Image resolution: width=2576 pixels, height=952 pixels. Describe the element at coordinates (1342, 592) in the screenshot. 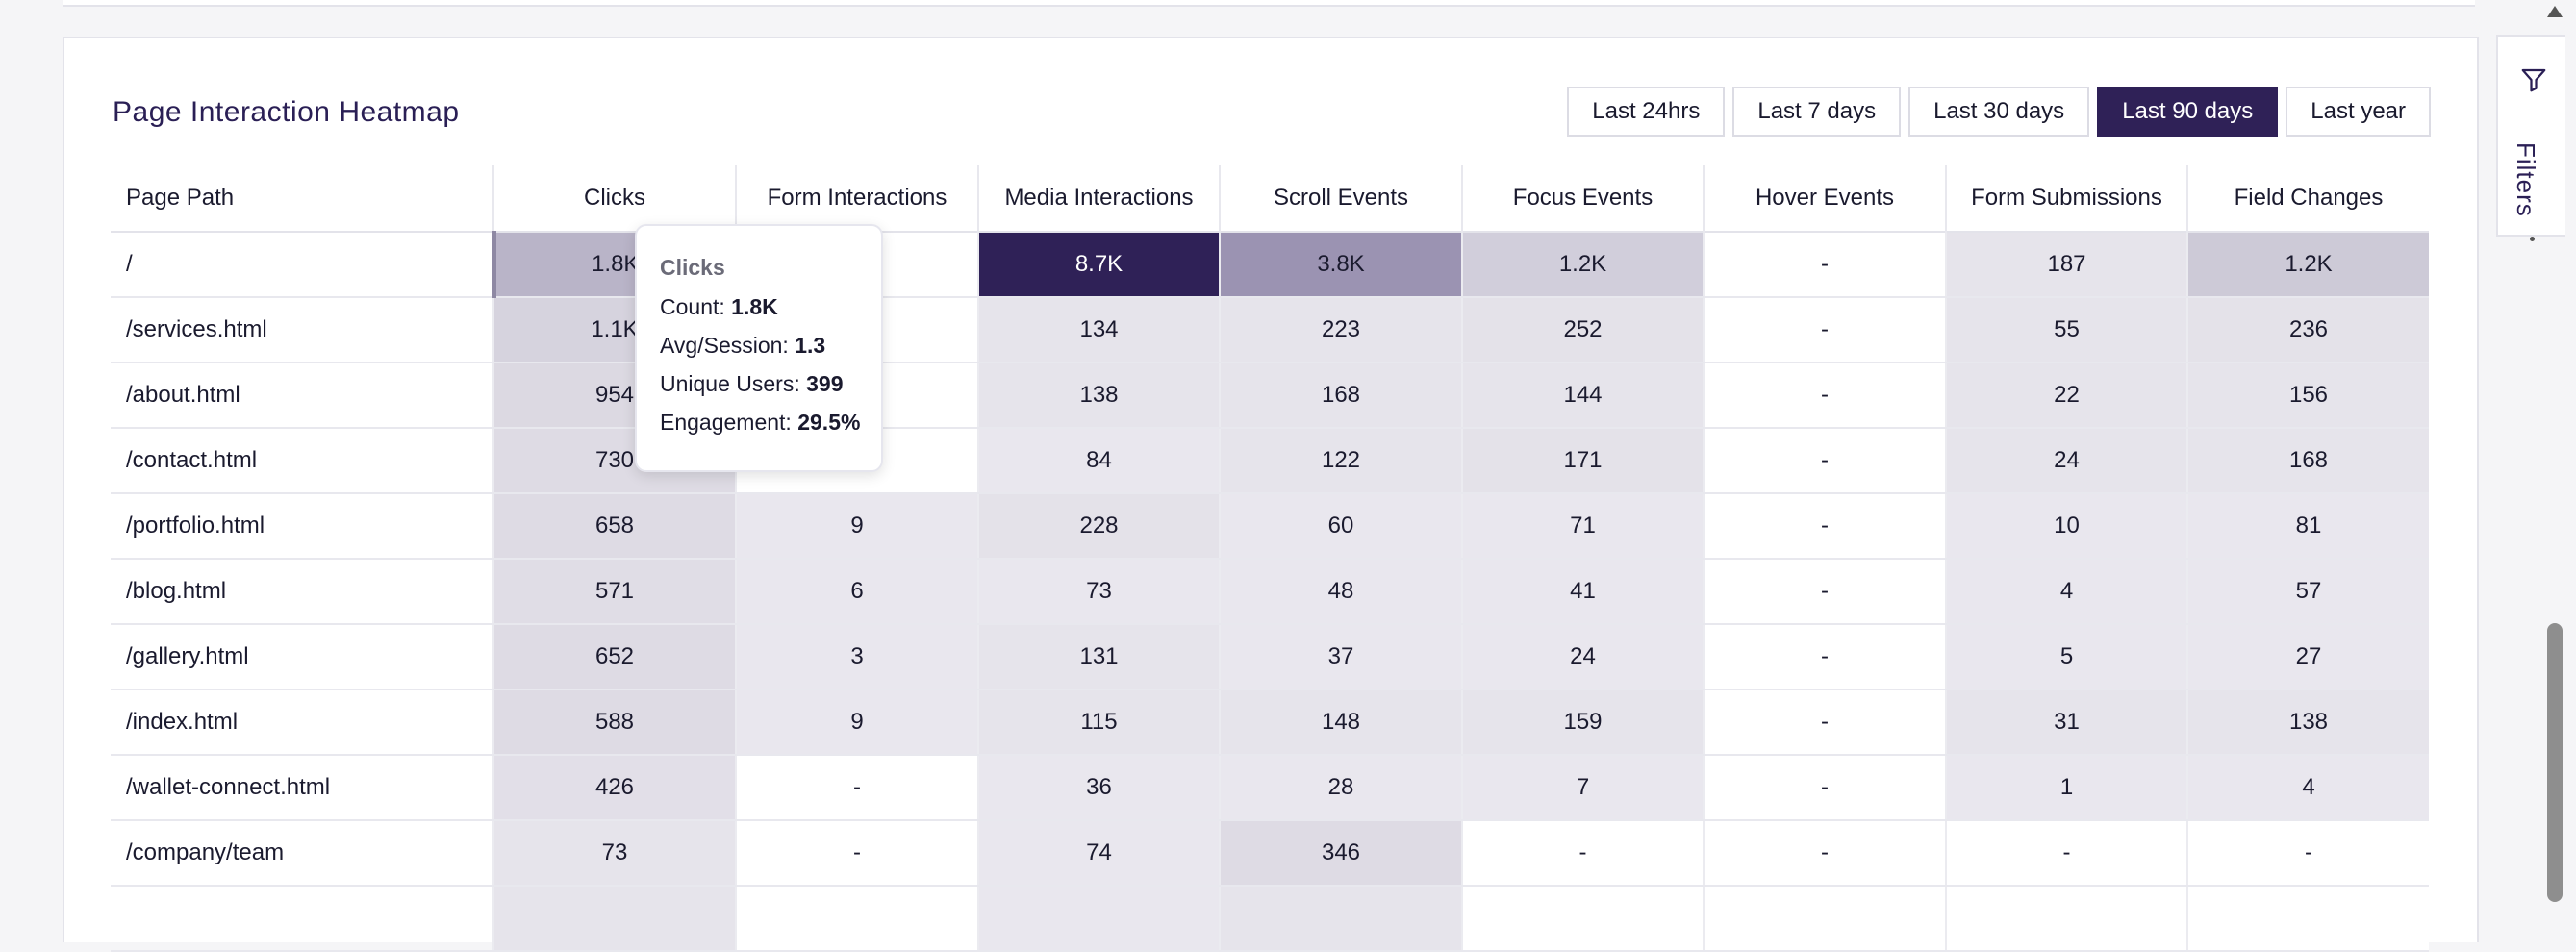

I see `heat-cell-scroll-events: 48` at that location.